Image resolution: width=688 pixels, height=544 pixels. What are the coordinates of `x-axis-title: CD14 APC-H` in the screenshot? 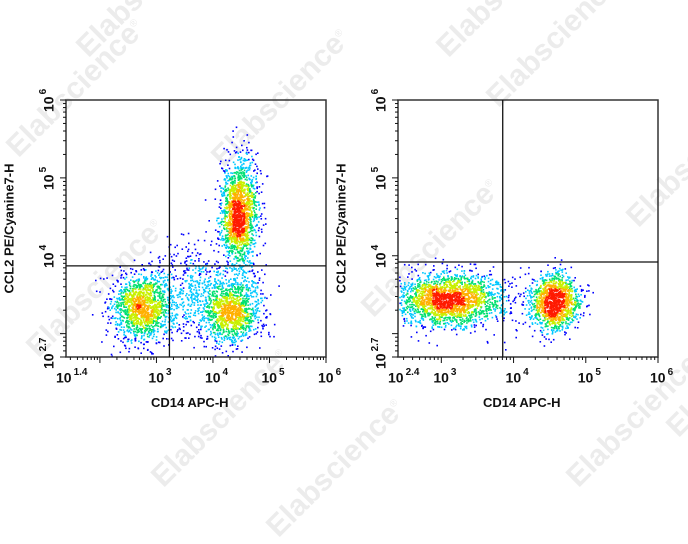 It's located at (522, 402).